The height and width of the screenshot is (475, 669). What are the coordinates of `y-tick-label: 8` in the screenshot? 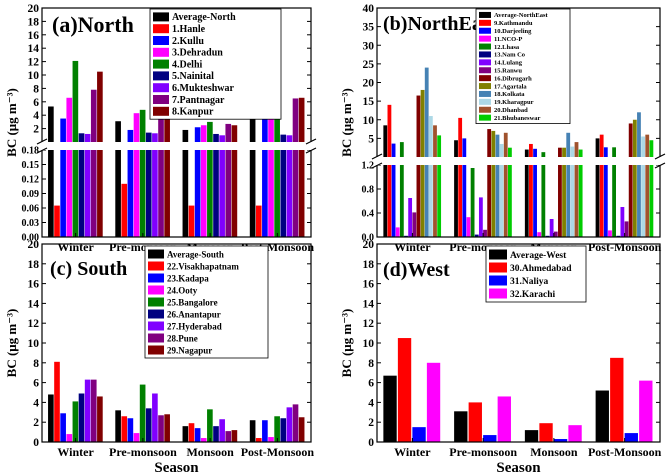 It's located at (36, 89).